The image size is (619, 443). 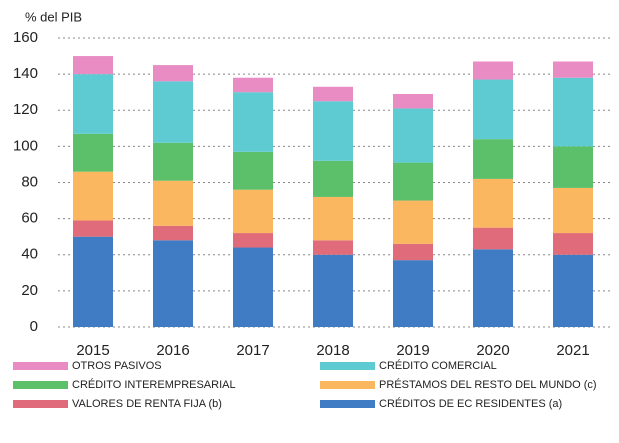 I want to click on x-tick-label: 2019, so click(x=412, y=350).